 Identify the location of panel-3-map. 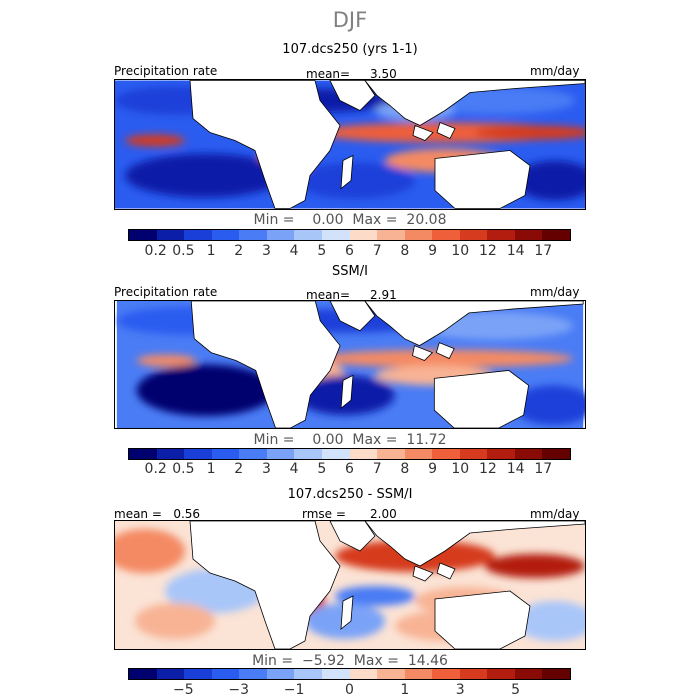
(350, 585).